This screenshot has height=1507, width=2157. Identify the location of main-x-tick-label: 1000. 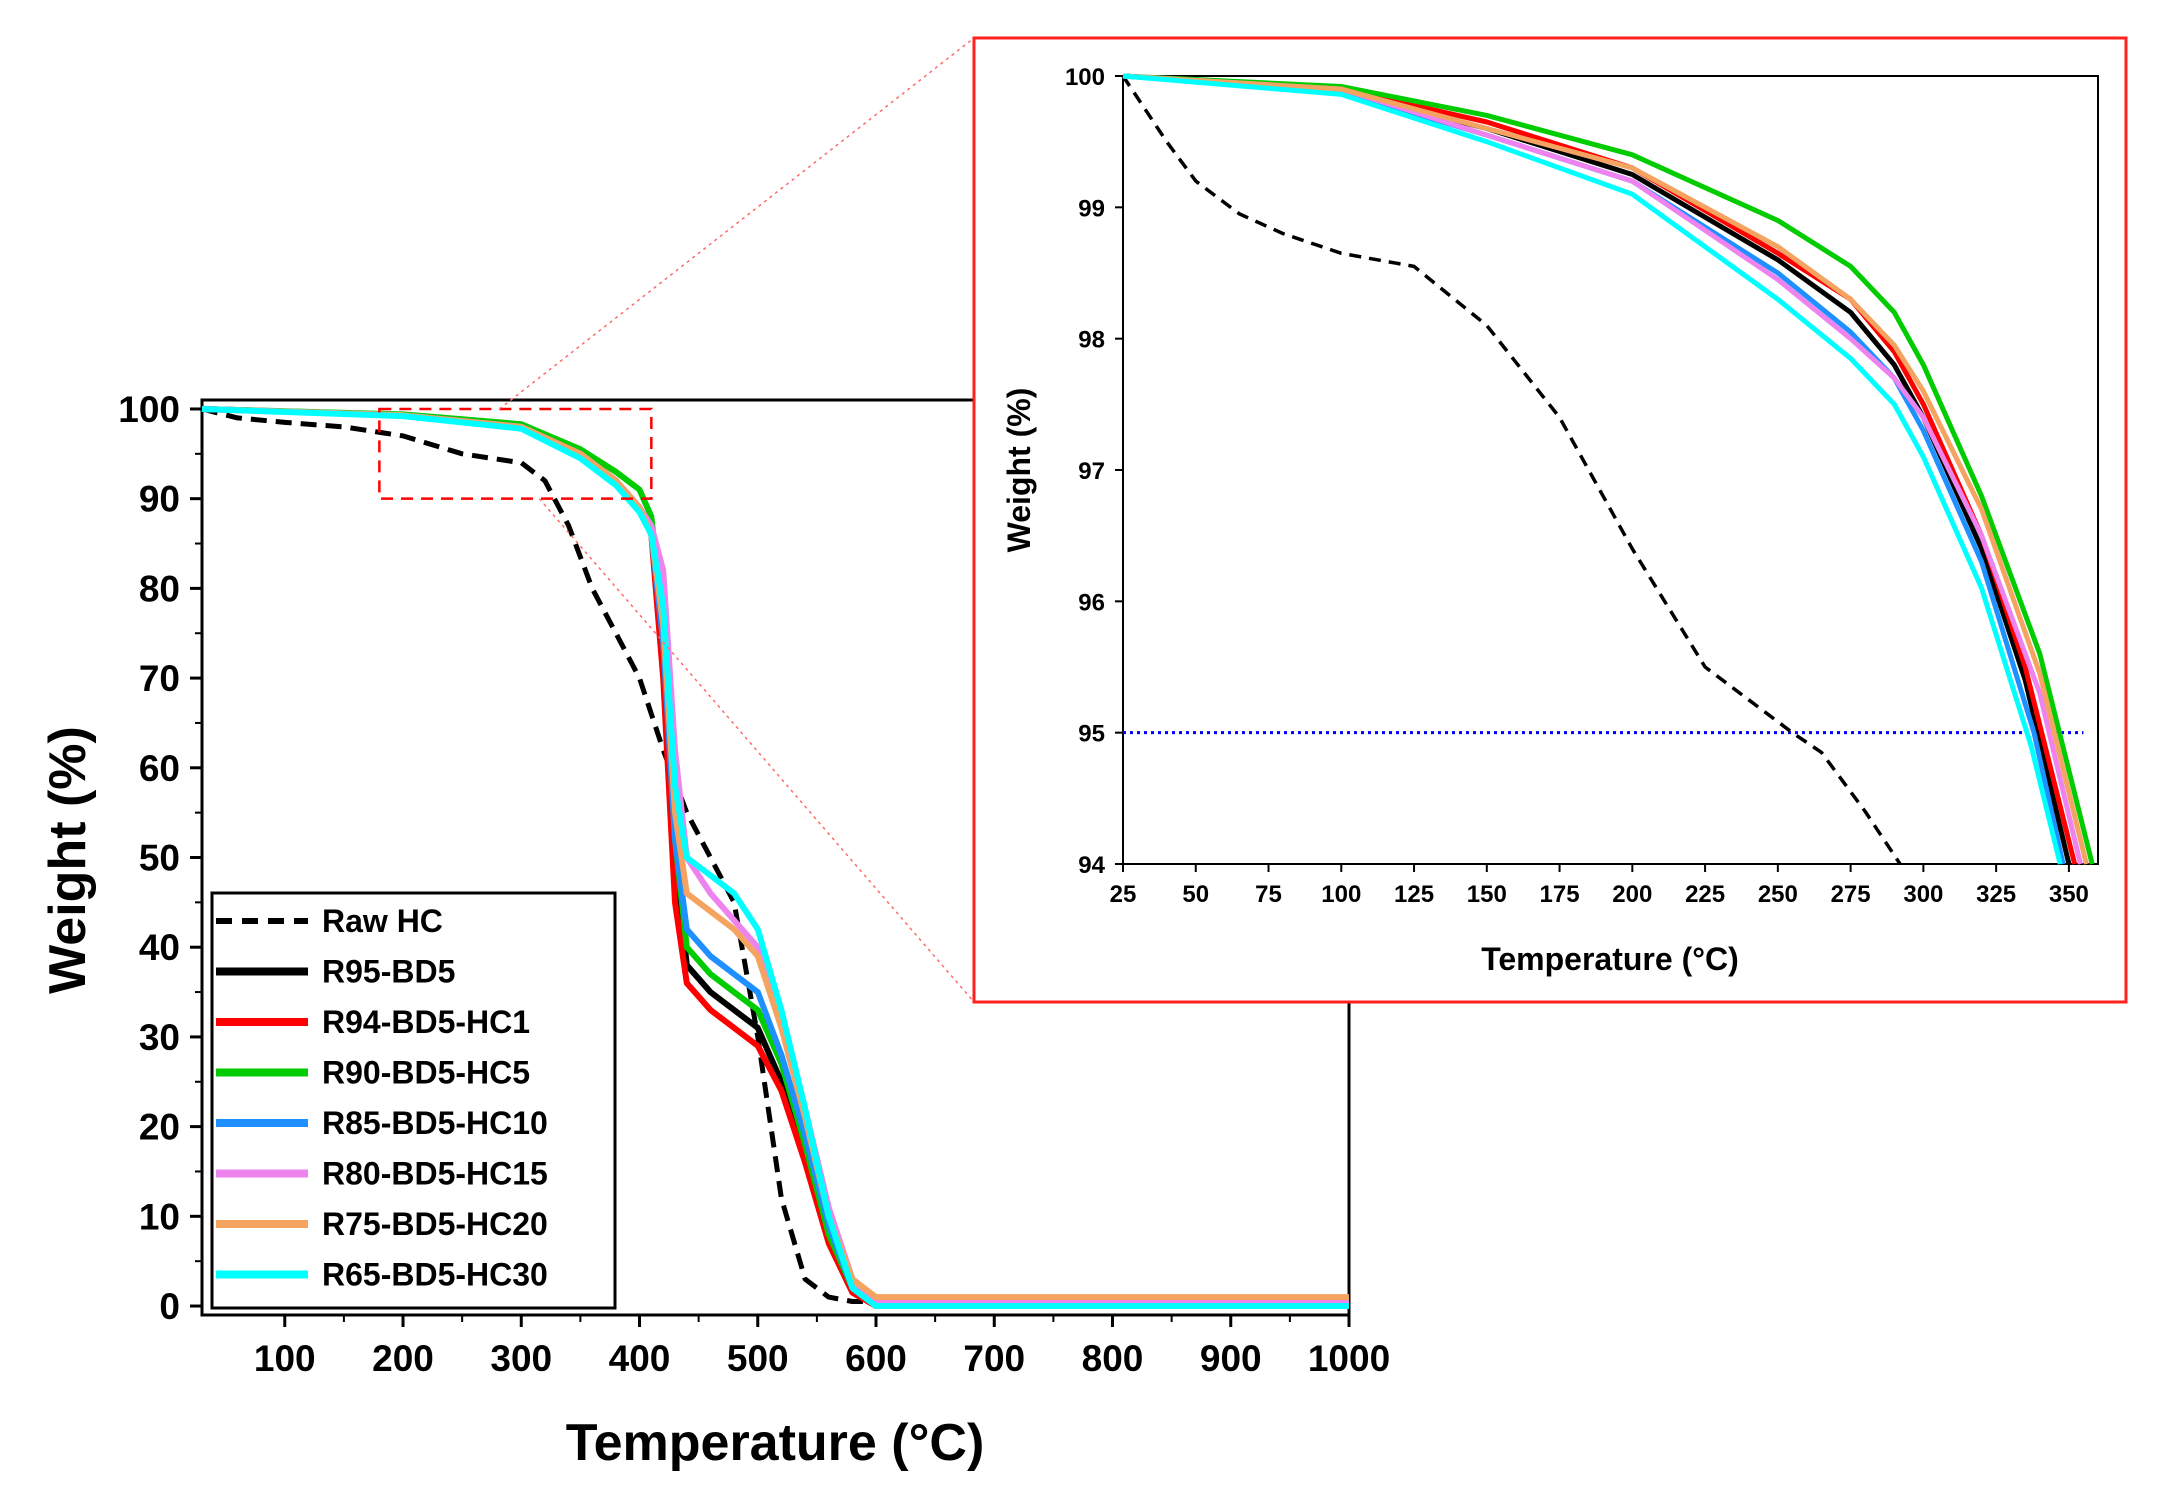
(1349, 1358).